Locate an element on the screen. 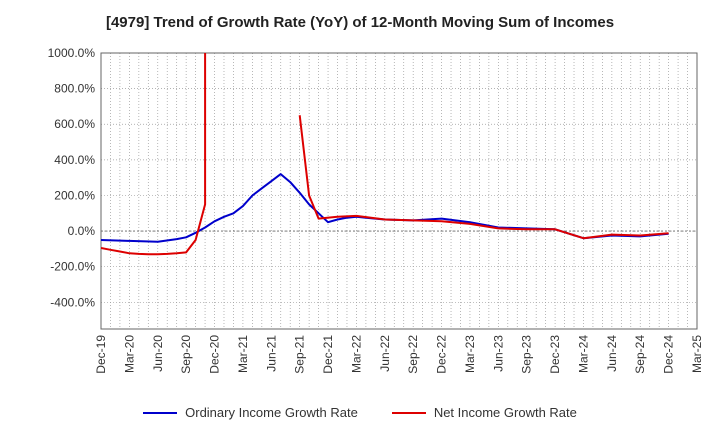 This screenshot has width=720, height=440. legend-item-ordinary: Ordinary Income Growth Rate is located at coordinates (250, 412).